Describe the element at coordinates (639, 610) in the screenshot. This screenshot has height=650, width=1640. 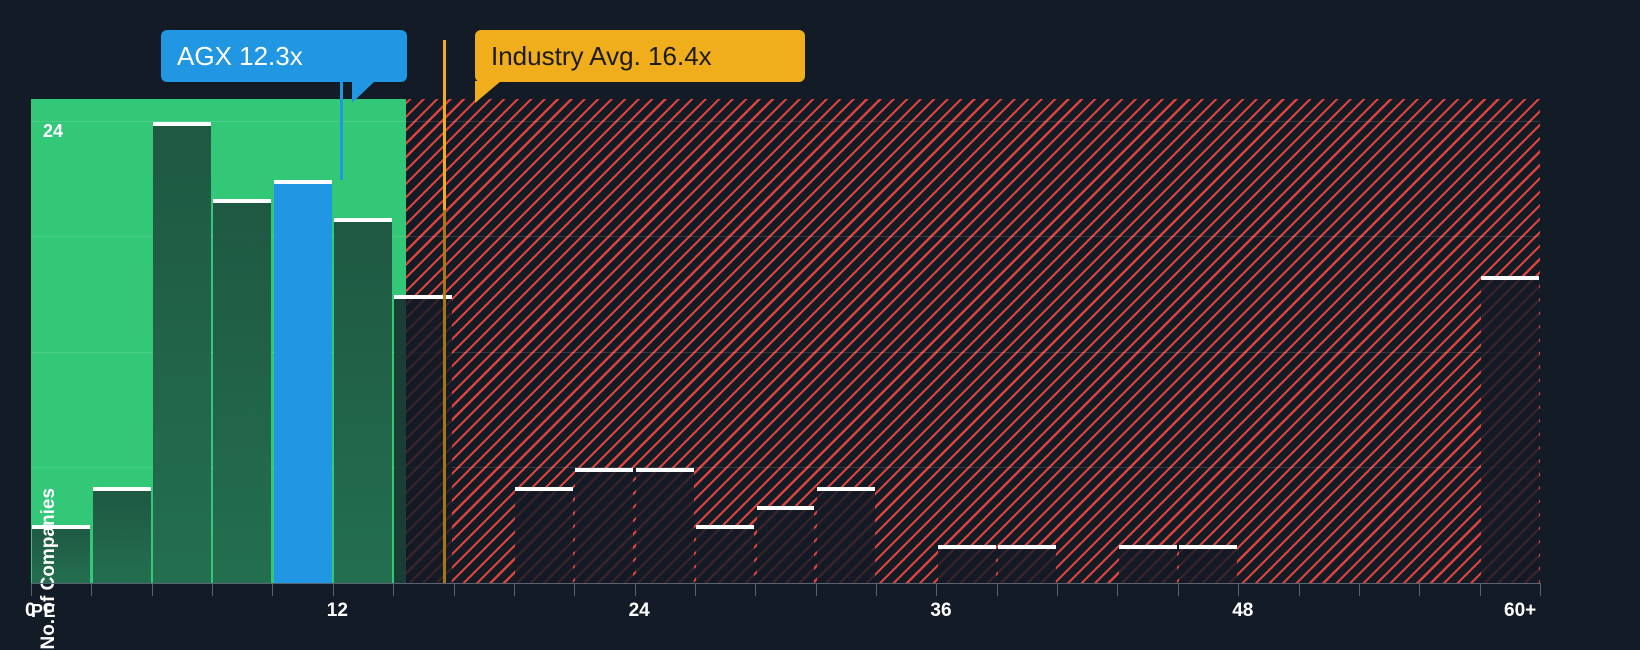
I see `x-tick-label: 24` at that location.